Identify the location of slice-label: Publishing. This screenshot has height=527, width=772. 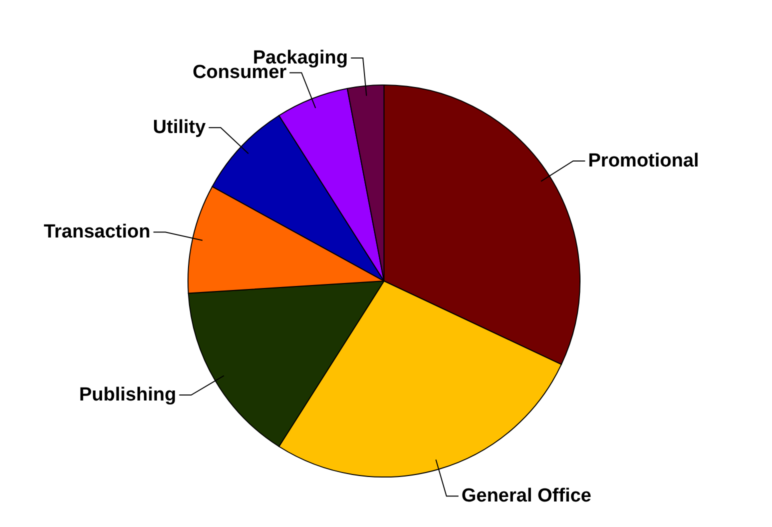
(127, 395).